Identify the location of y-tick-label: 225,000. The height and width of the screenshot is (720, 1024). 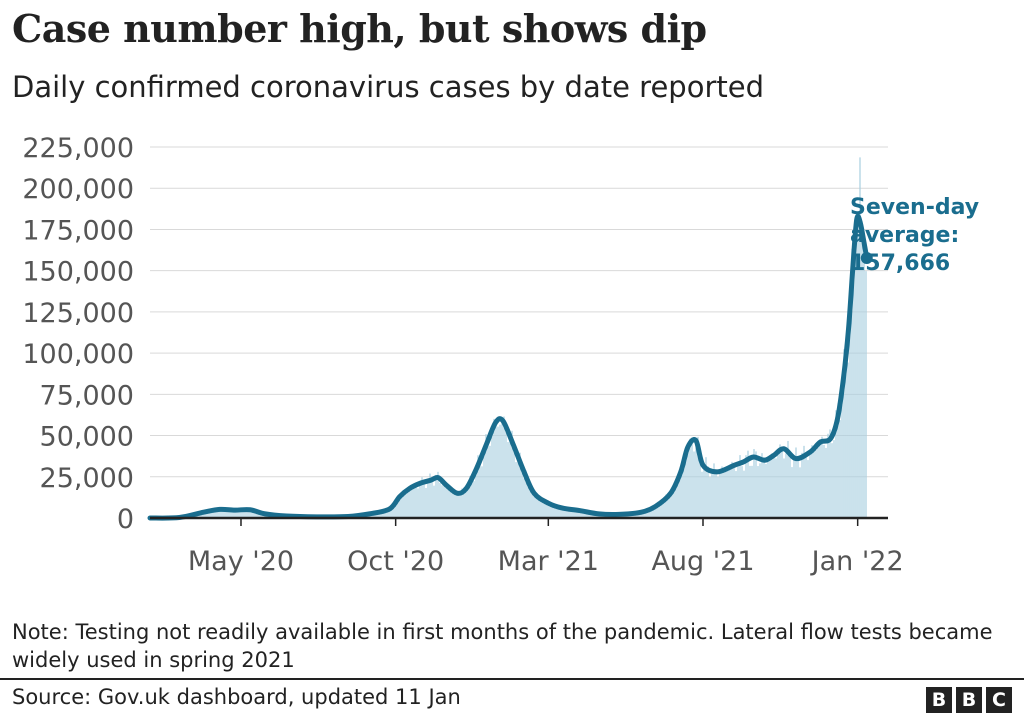
(78, 148).